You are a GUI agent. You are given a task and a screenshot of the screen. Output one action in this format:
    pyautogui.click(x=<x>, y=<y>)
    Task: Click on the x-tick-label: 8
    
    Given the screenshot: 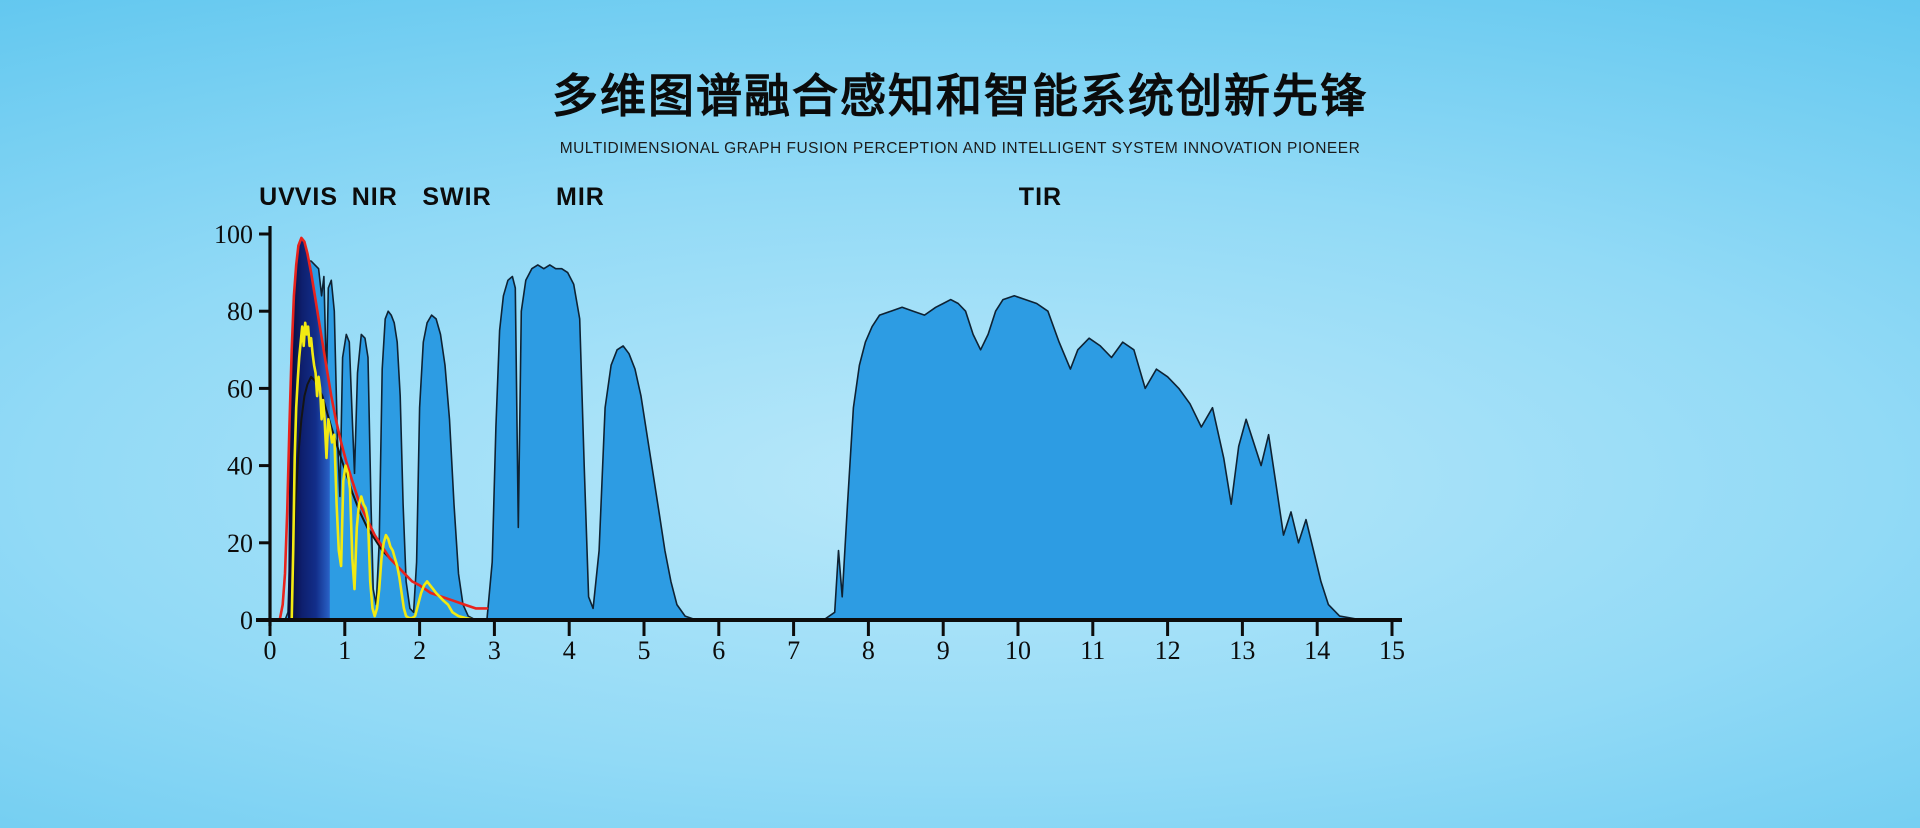 What is the action you would take?
    pyautogui.click(x=868, y=650)
    